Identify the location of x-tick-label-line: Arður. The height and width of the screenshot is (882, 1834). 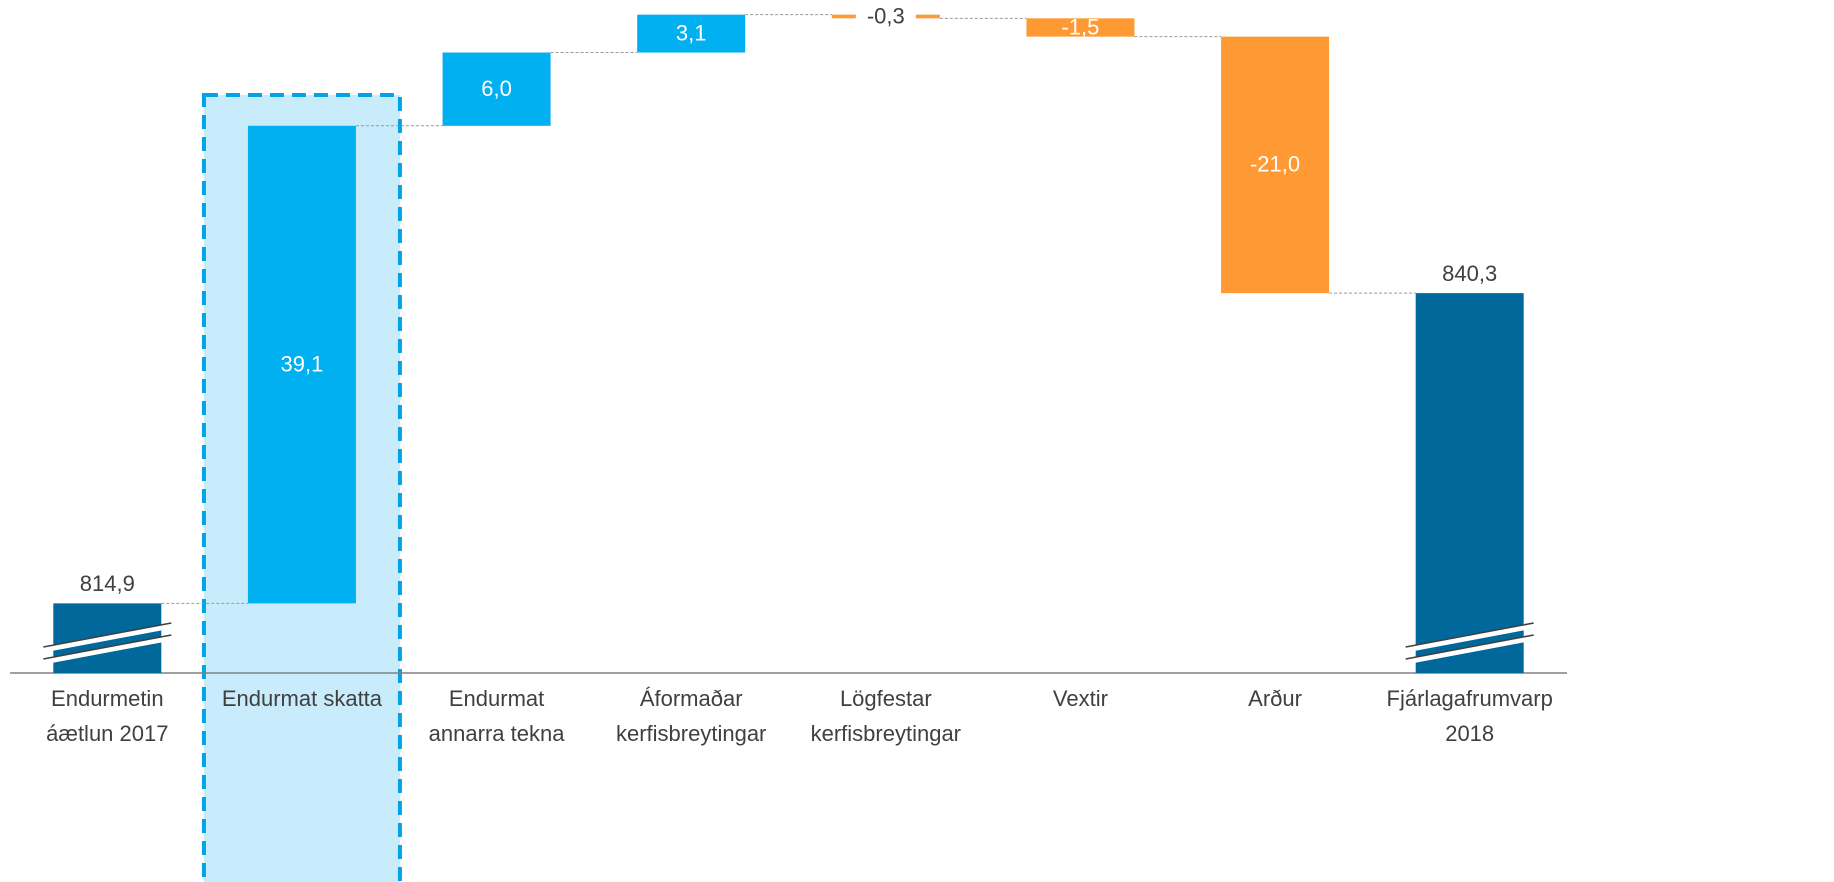
(1275, 698).